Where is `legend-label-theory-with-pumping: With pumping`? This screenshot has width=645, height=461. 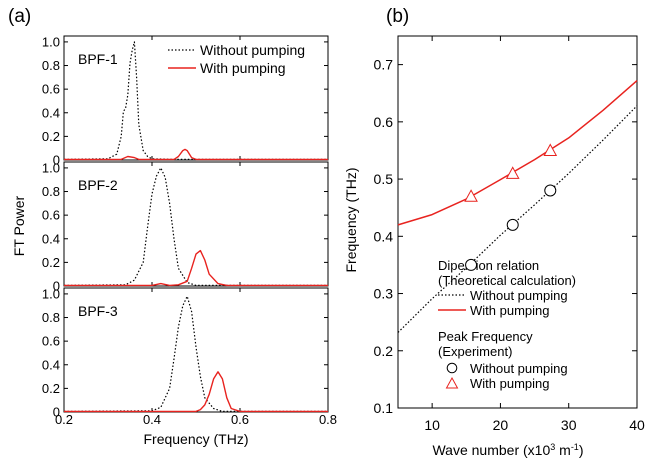
legend-label-theory-with-pumping: With pumping is located at coordinates (509, 310).